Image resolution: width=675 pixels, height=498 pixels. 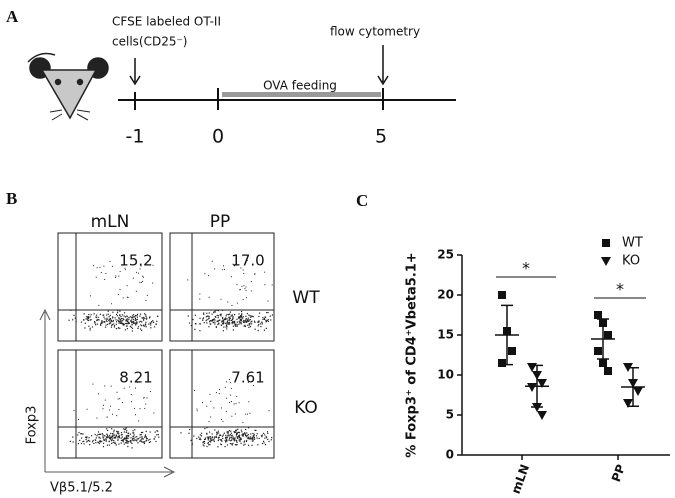 I want to click on column-header: PP, so click(x=220, y=222).